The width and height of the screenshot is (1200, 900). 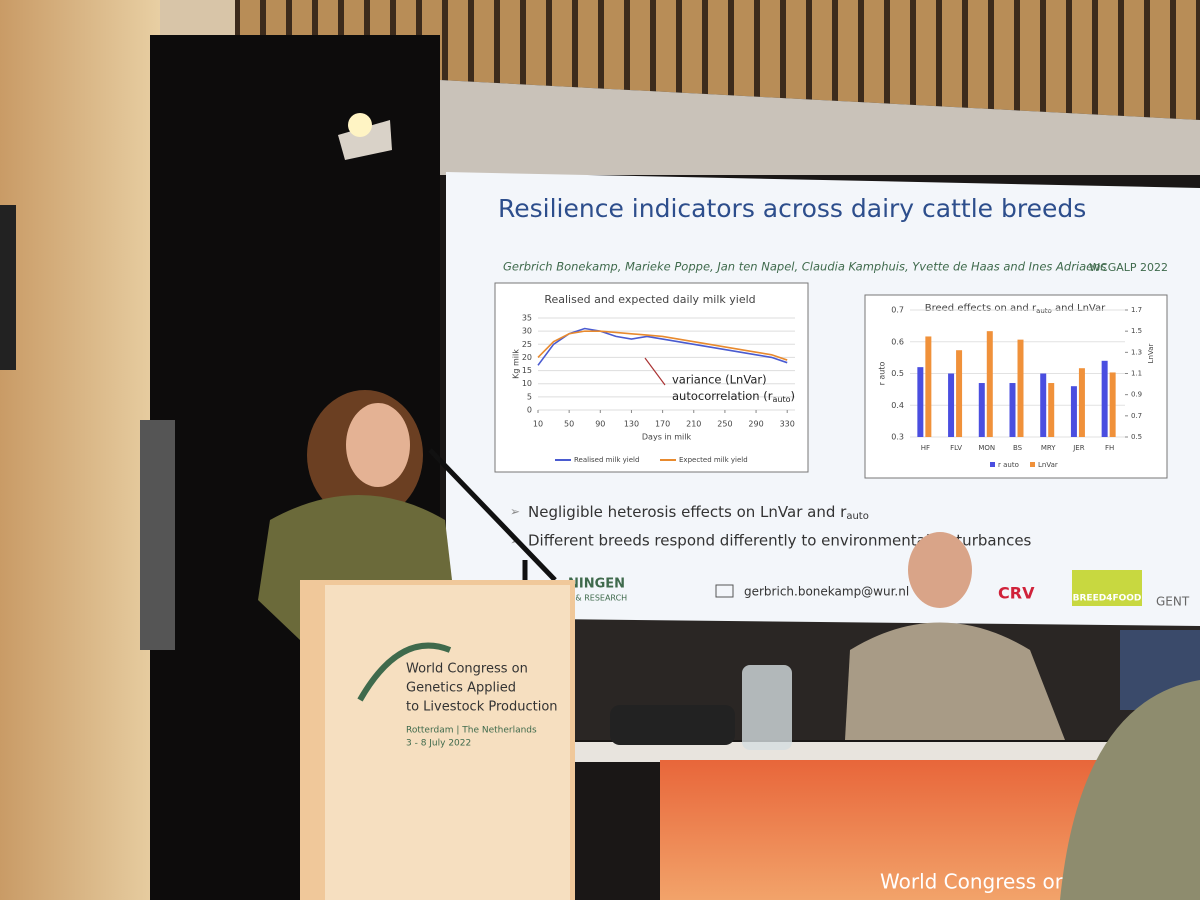 I want to click on y-tick-label: 25, so click(x=527, y=344).